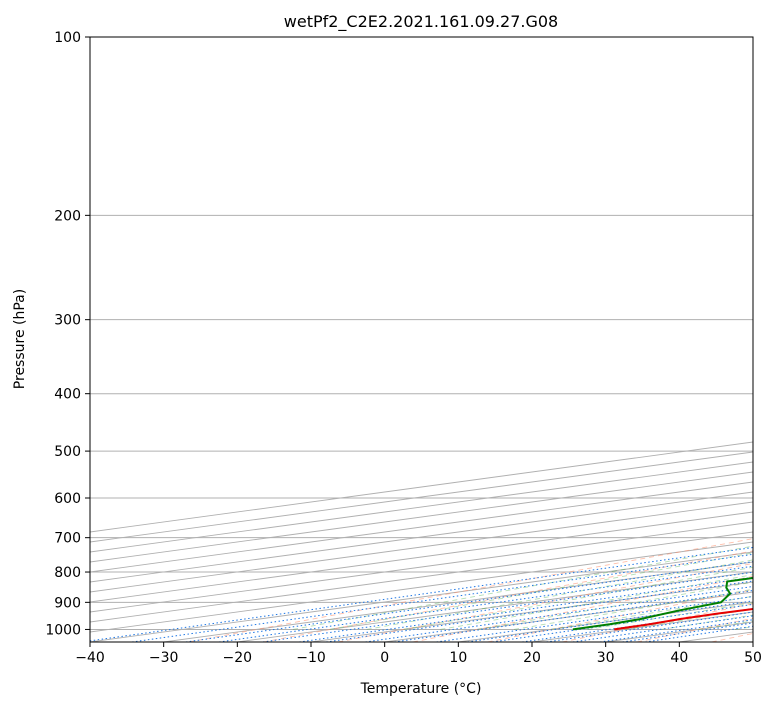 This screenshot has width=775, height=708. I want to click on x-tick-label: −30, so click(164, 658).